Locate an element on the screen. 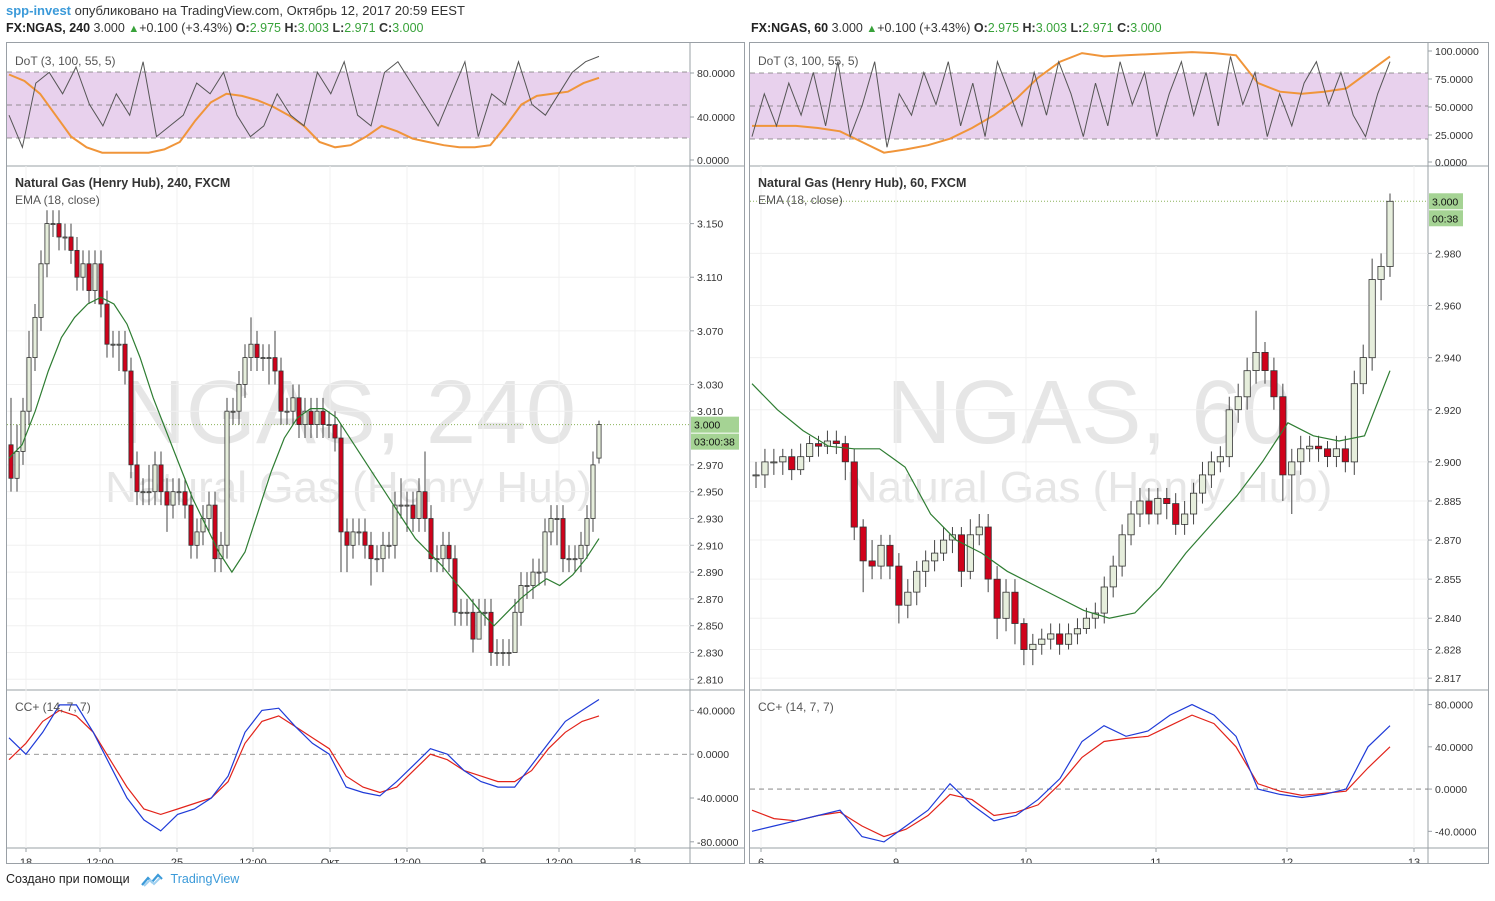 Image resolution: width=1495 pixels, height=901 pixels. dot-tick-label: 0.0000 is located at coordinates (1451, 163).